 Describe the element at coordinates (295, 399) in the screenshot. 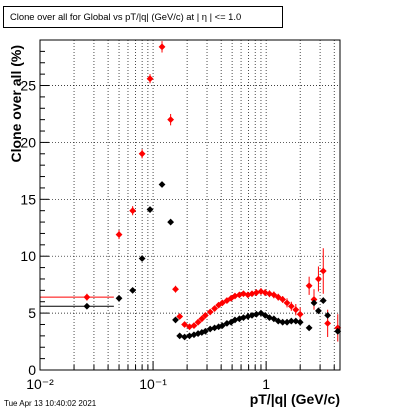

I see `x-axis-label: pT/|q| (GeV/c)` at that location.